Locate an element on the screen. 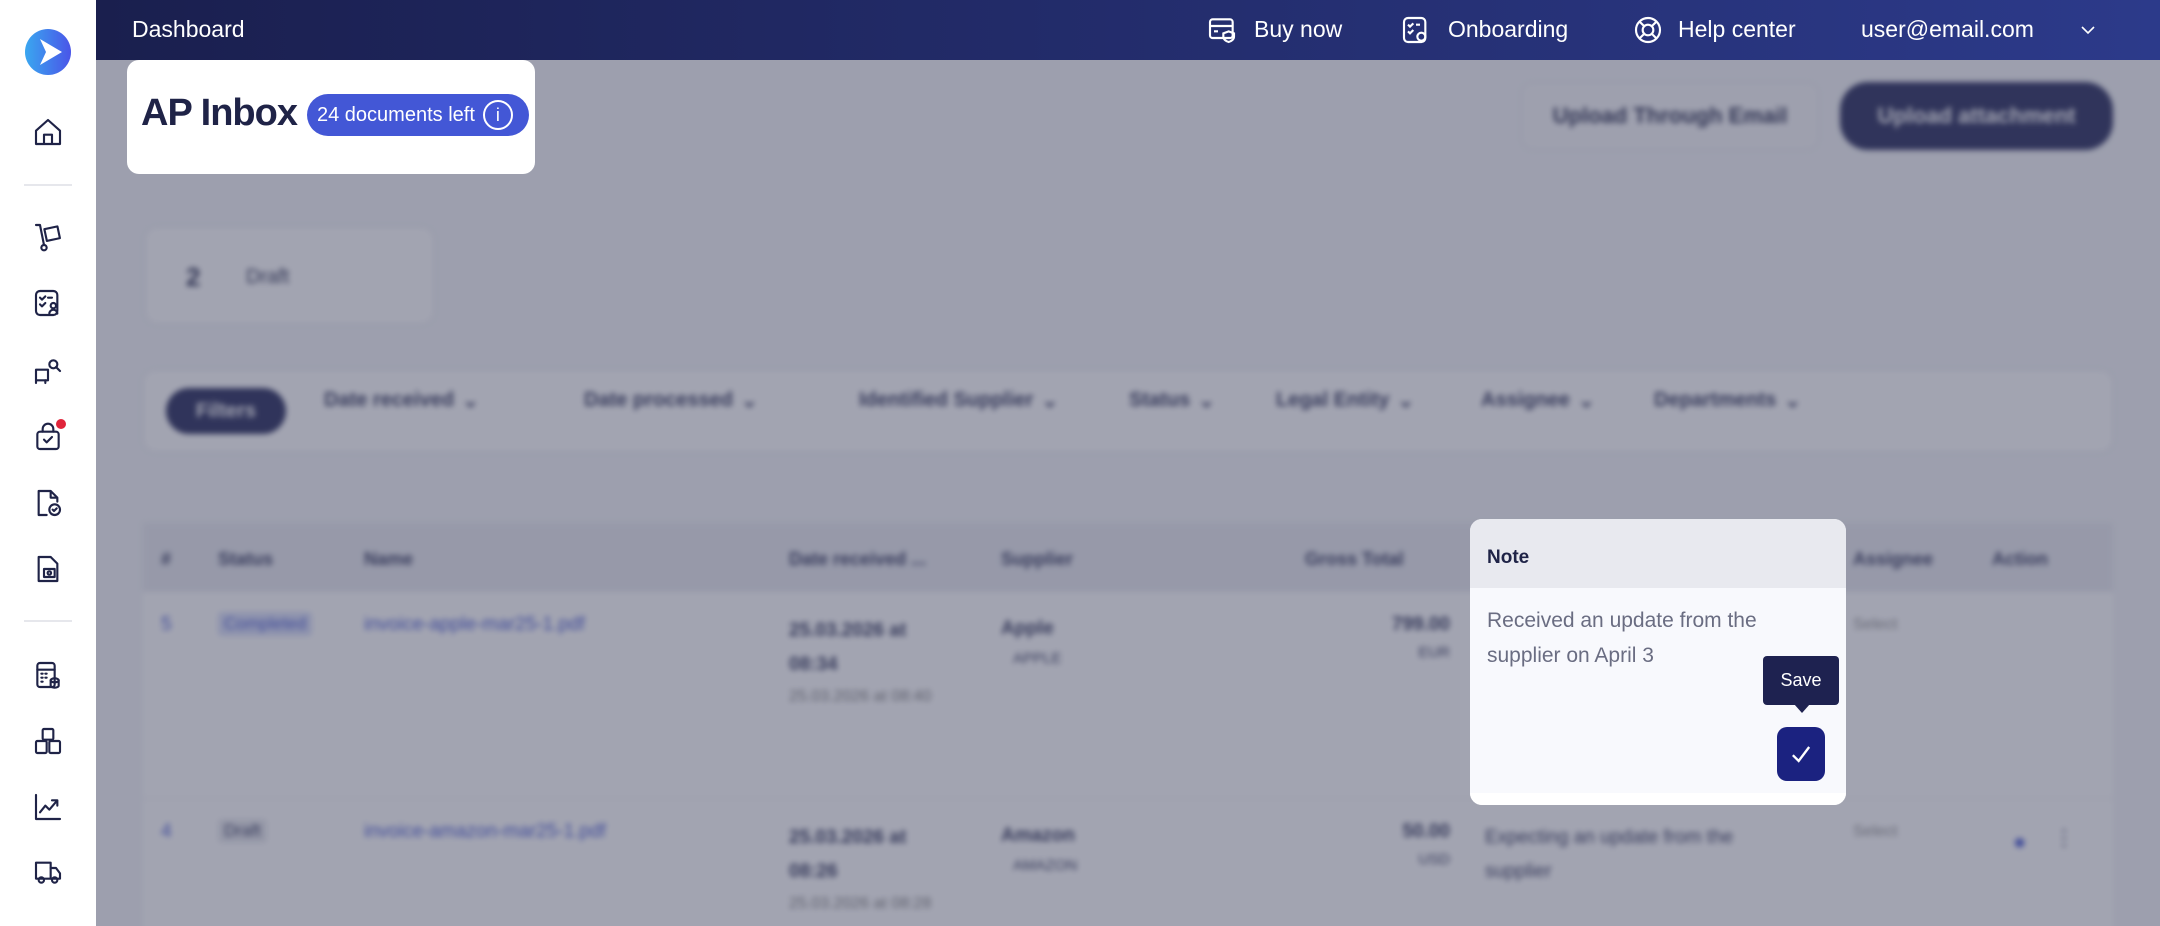 The width and height of the screenshot is (2160, 926). save-note-button is located at coordinates (1801, 754).